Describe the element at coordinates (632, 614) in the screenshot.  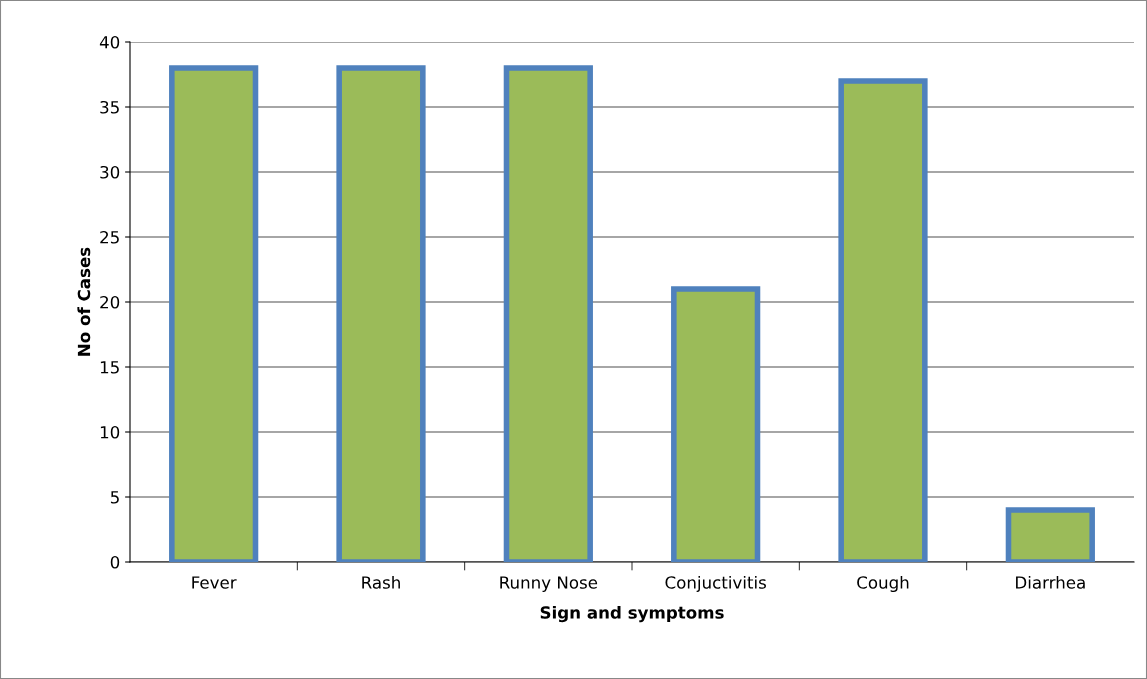
I see `x-axis-title: Sign and symptoms` at that location.